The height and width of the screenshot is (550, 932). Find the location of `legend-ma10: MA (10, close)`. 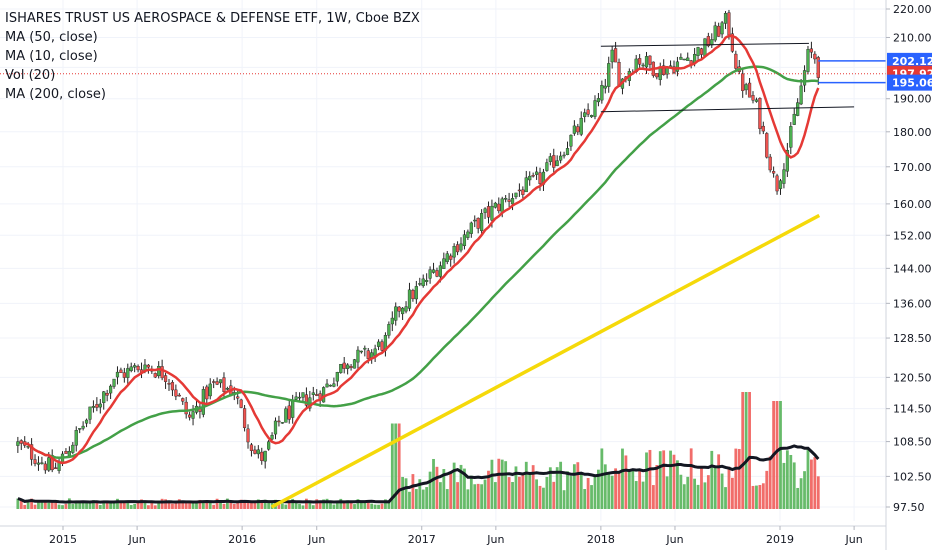

legend-ma10: MA (10, close) is located at coordinates (51, 56).